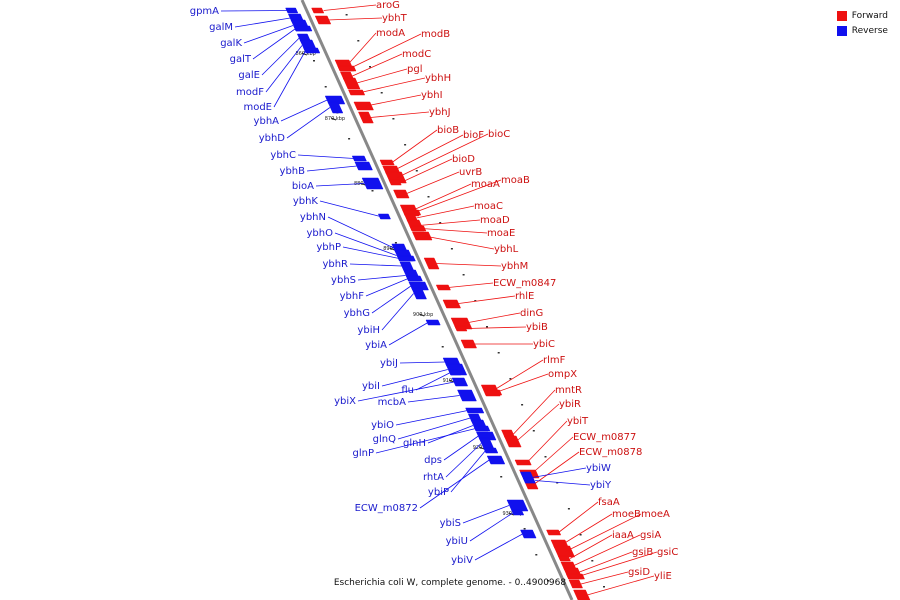 This screenshot has height=600, width=900. Describe the element at coordinates (488, 206) in the screenshot. I see `forward-gene-label: moaC` at that location.